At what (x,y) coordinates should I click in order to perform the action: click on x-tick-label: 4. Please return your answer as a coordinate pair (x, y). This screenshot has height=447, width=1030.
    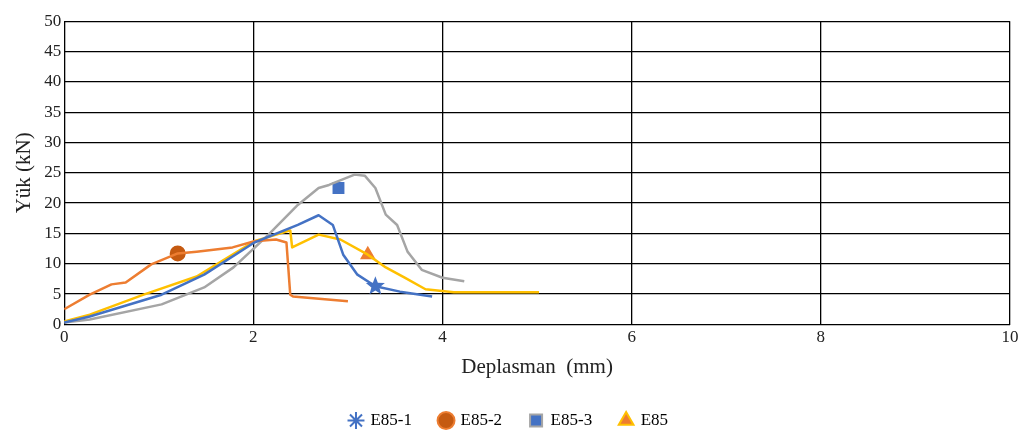
    Looking at the image, I should click on (443, 337).